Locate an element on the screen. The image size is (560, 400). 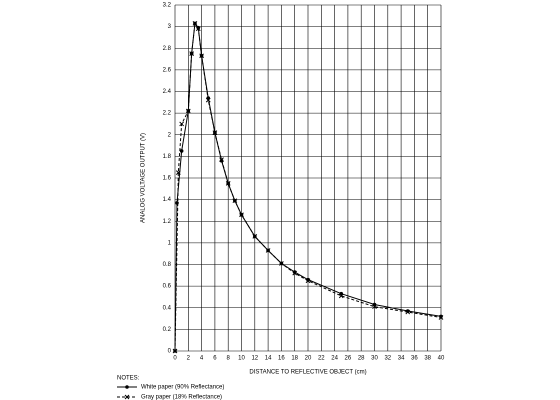
y-tick-label: 1.8 is located at coordinates (167, 157).